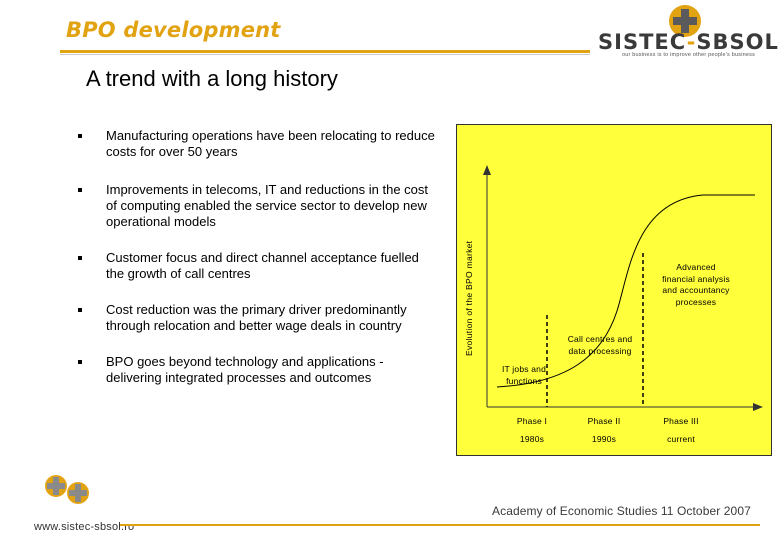 The height and width of the screenshot is (540, 780). What do you see at coordinates (532, 421) in the screenshot?
I see `phase-1-label: Phase I` at bounding box center [532, 421].